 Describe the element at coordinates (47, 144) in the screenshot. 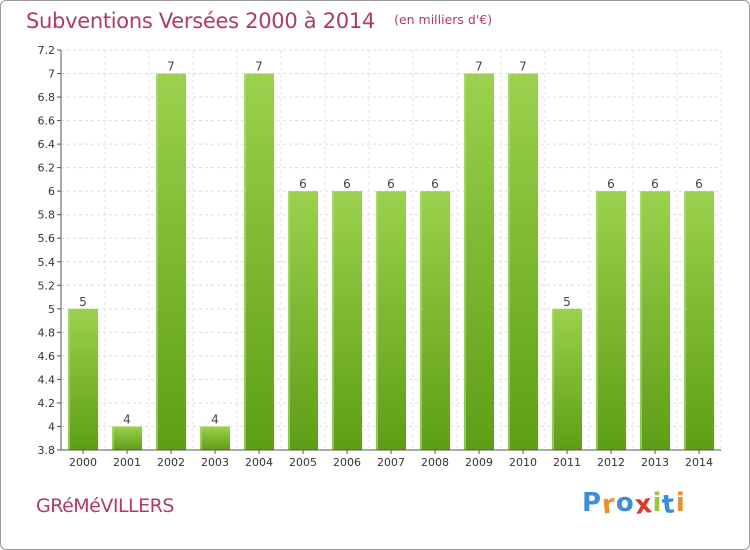

I see `y-tick-label: 6.4` at that location.